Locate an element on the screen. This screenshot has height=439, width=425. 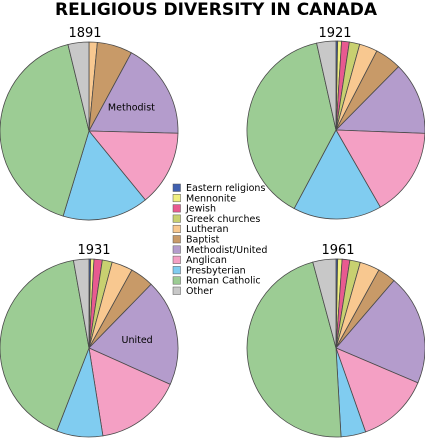
legend-item-baptist: Baptist is located at coordinates (196, 240).